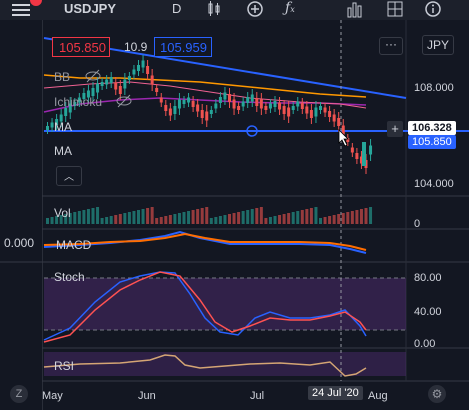 The width and height of the screenshot is (469, 410). I want to click on currency-button: JPY, so click(438, 45).